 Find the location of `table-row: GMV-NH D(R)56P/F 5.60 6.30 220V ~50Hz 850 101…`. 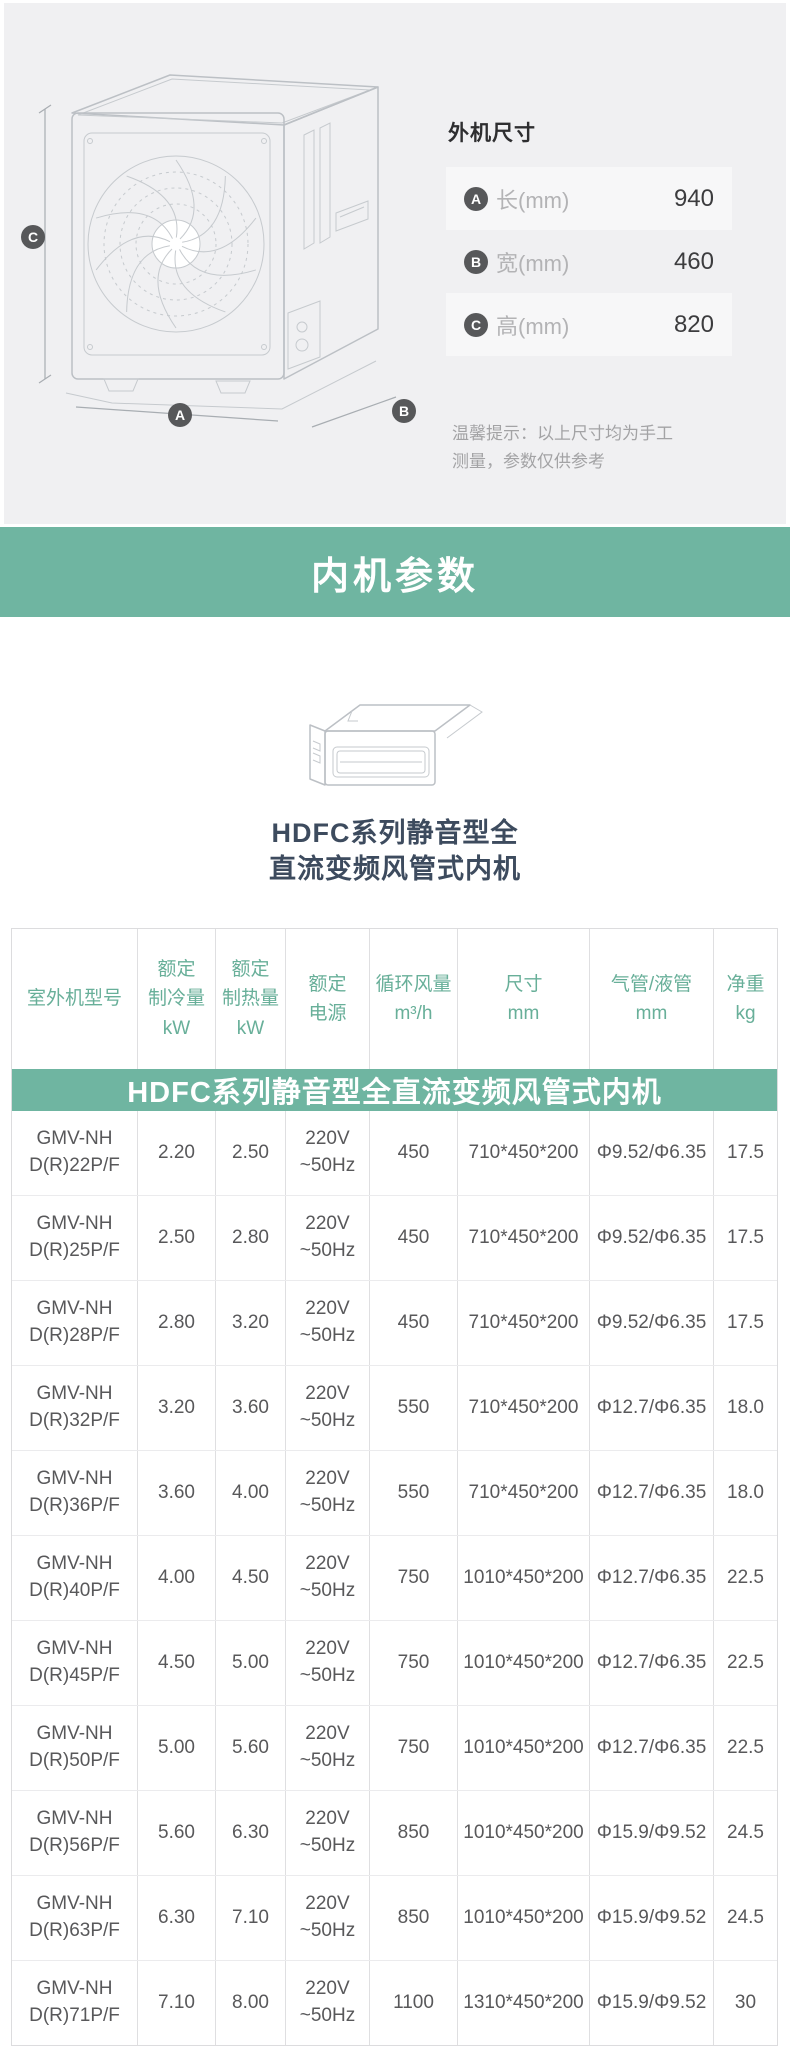

table-row: GMV-NH D(R)56P/F 5.60 6.30 220V ~50Hz 850 101… is located at coordinates (394, 1832).